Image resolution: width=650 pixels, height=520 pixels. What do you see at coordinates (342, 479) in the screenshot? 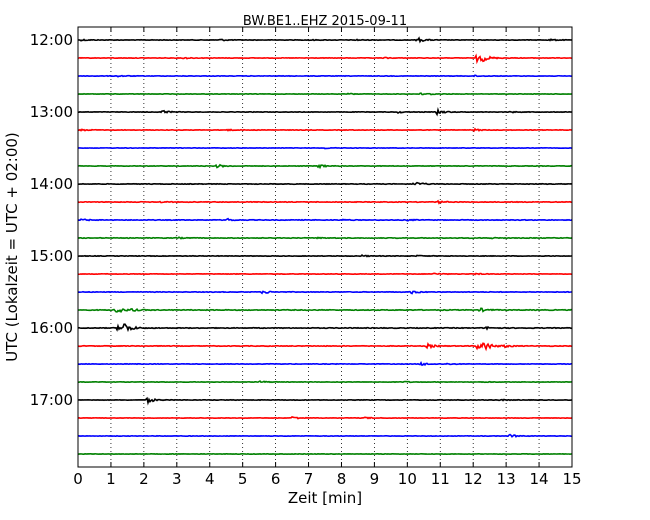
I see `x-tick-label: 8` at bounding box center [342, 479].